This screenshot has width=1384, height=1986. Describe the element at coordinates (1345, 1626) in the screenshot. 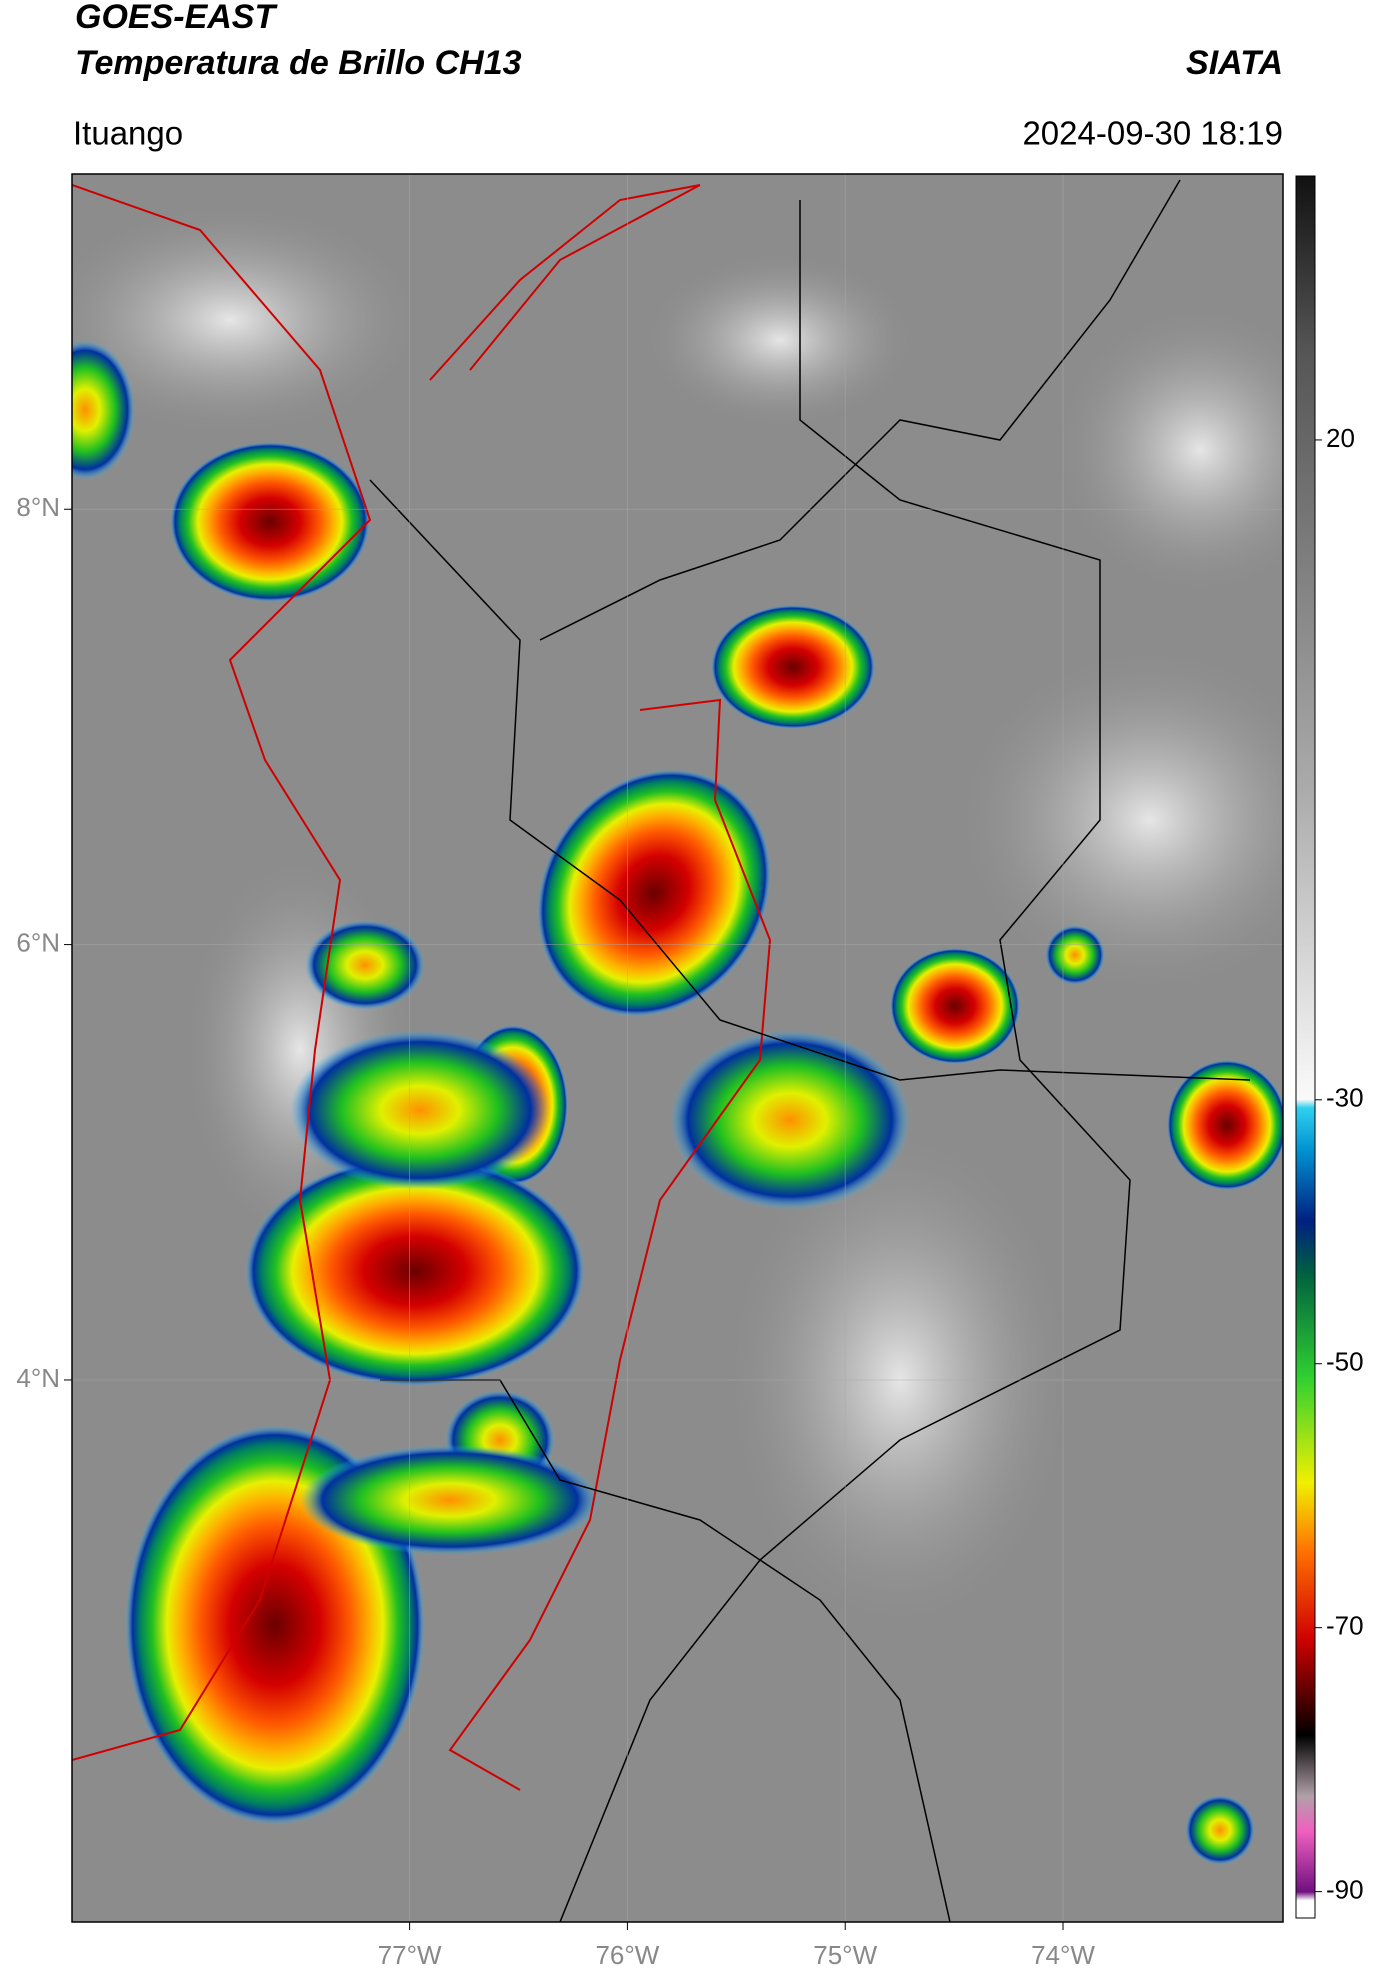

I see `colorbar-tick-label: -70` at that location.